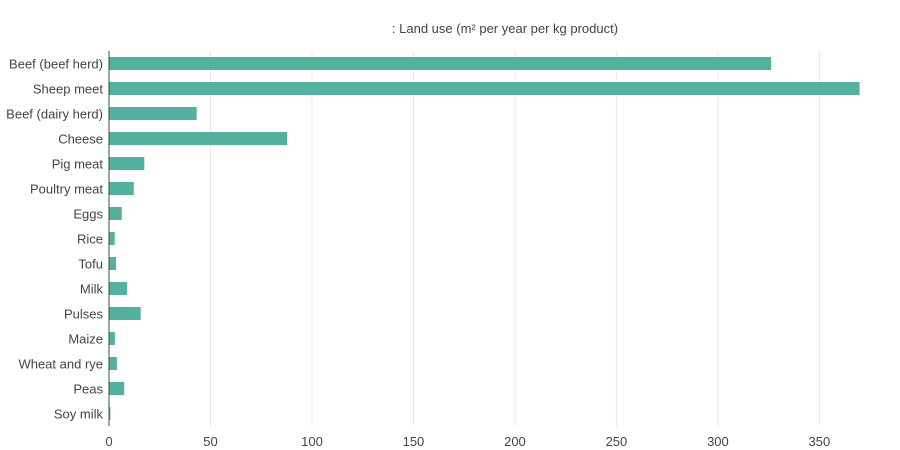 This screenshot has width=900, height=450. What do you see at coordinates (121, 188) in the screenshot?
I see `bar-poultry-meat` at bounding box center [121, 188].